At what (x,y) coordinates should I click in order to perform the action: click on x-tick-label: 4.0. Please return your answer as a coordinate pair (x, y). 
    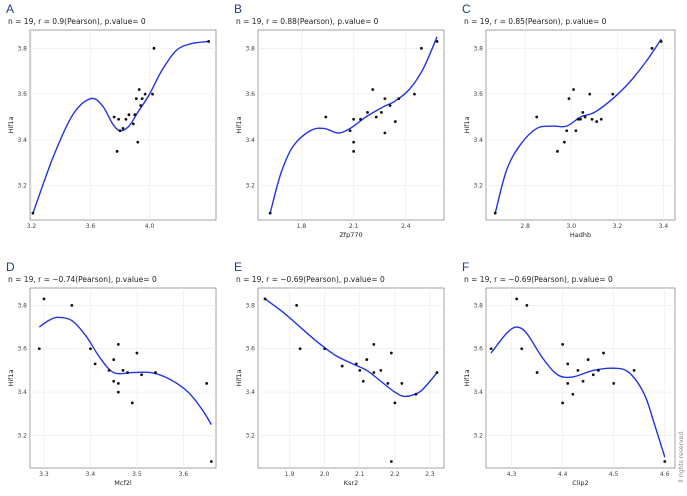
    Looking at the image, I should click on (150, 226).